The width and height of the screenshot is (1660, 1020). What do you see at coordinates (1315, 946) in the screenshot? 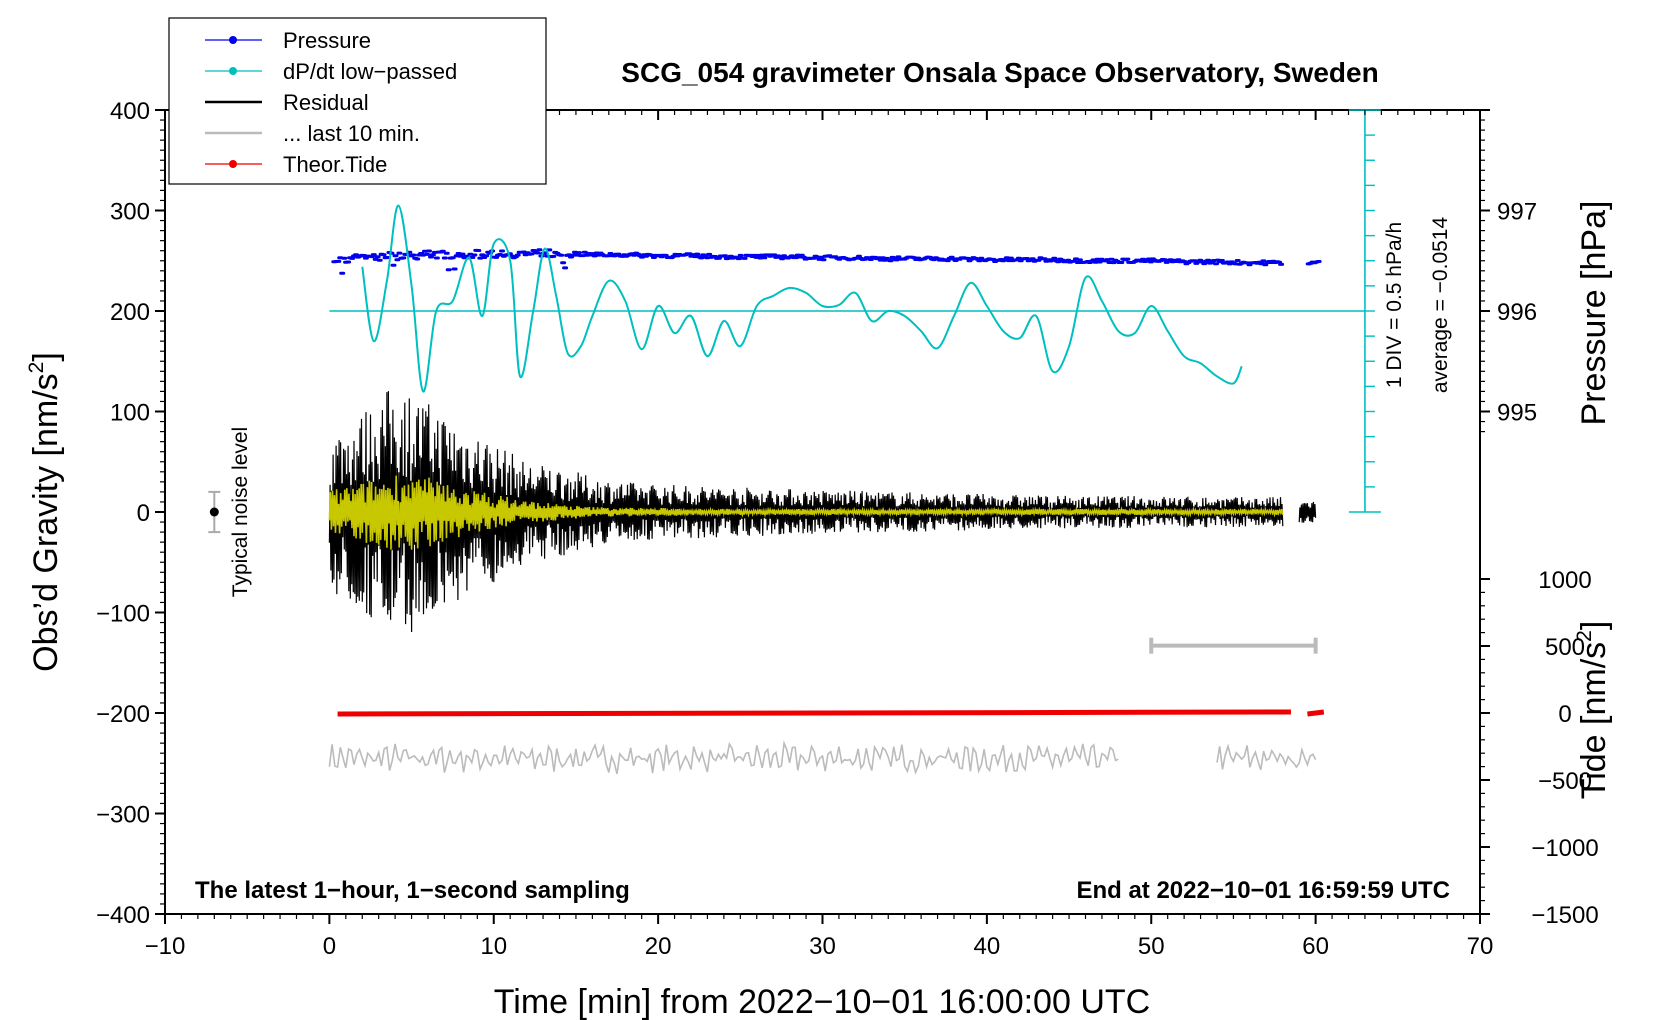
I see `x-tick-label: 60` at bounding box center [1315, 946].